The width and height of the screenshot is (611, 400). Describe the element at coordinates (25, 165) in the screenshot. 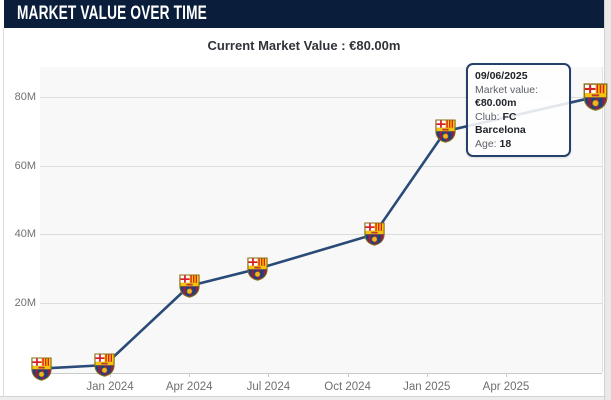

I see `y-axis-label: 60M` at that location.